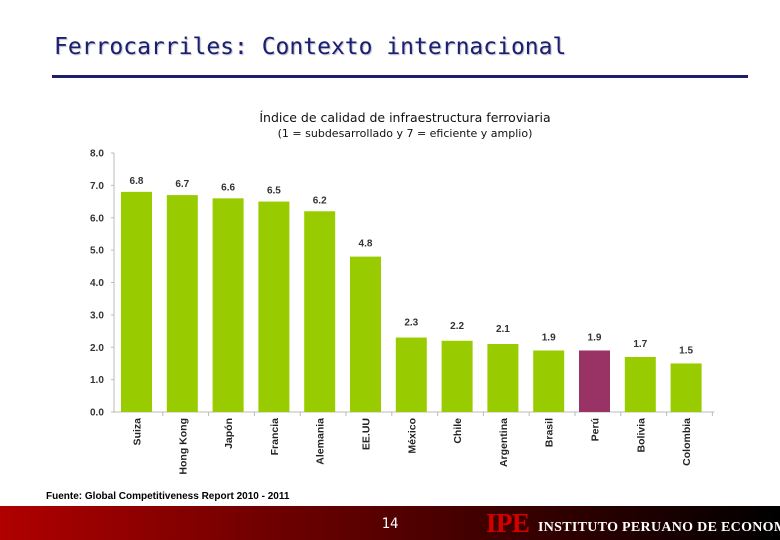 This screenshot has width=780, height=540. Describe the element at coordinates (97, 251) in the screenshot. I see `y-tick-label: 5.0` at that location.